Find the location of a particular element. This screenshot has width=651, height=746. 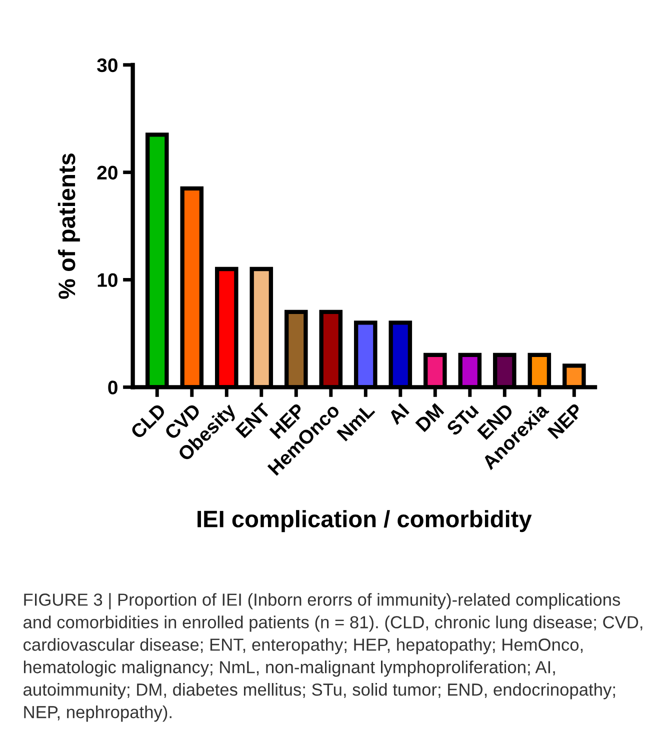

y-tick-label: 10 is located at coordinates (108, 280).